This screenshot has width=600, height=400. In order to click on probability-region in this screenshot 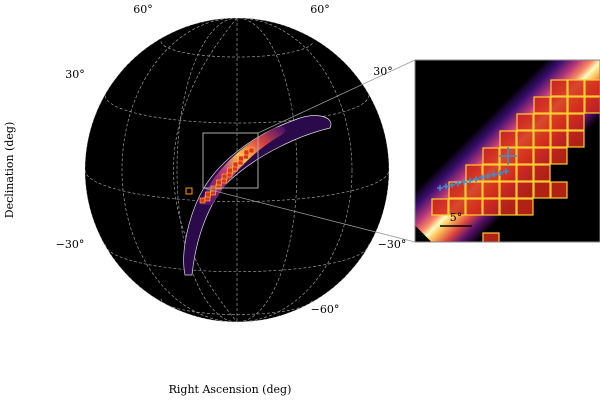, I will do `click(243, 165)`.